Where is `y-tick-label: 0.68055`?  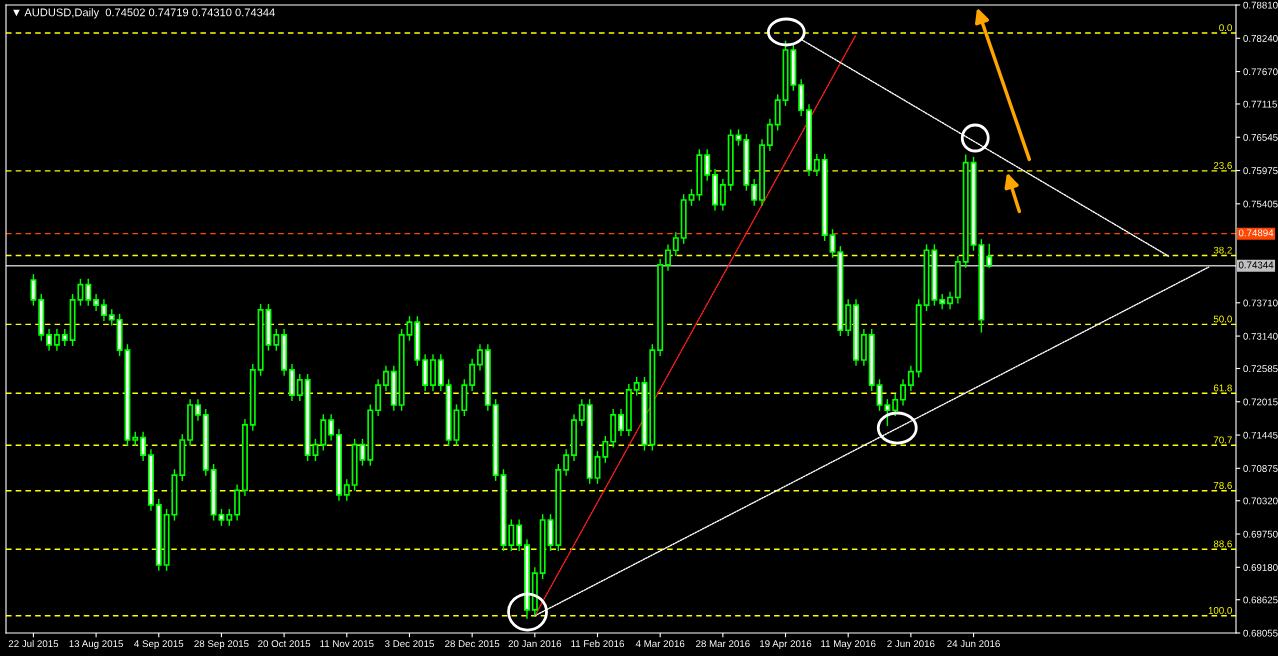
y-tick-label: 0.68055 is located at coordinates (1260, 633).